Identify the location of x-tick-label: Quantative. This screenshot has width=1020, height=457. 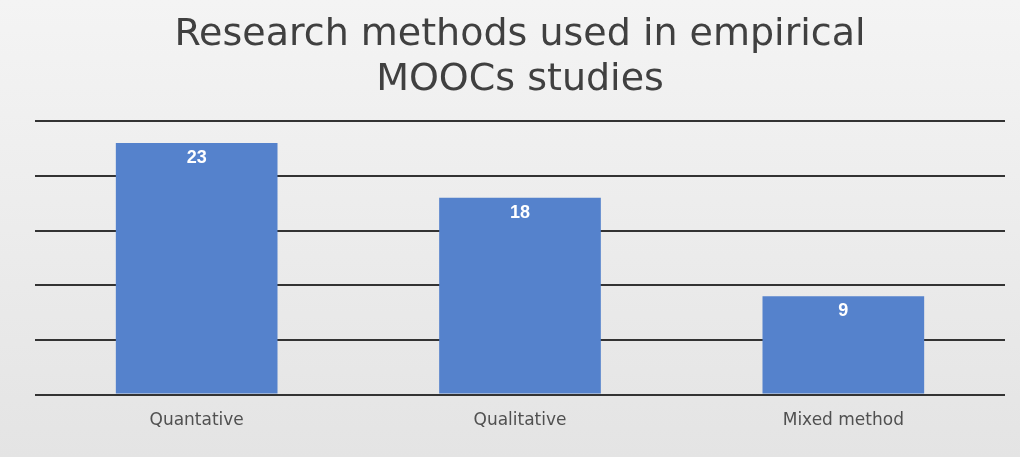
(196, 419).